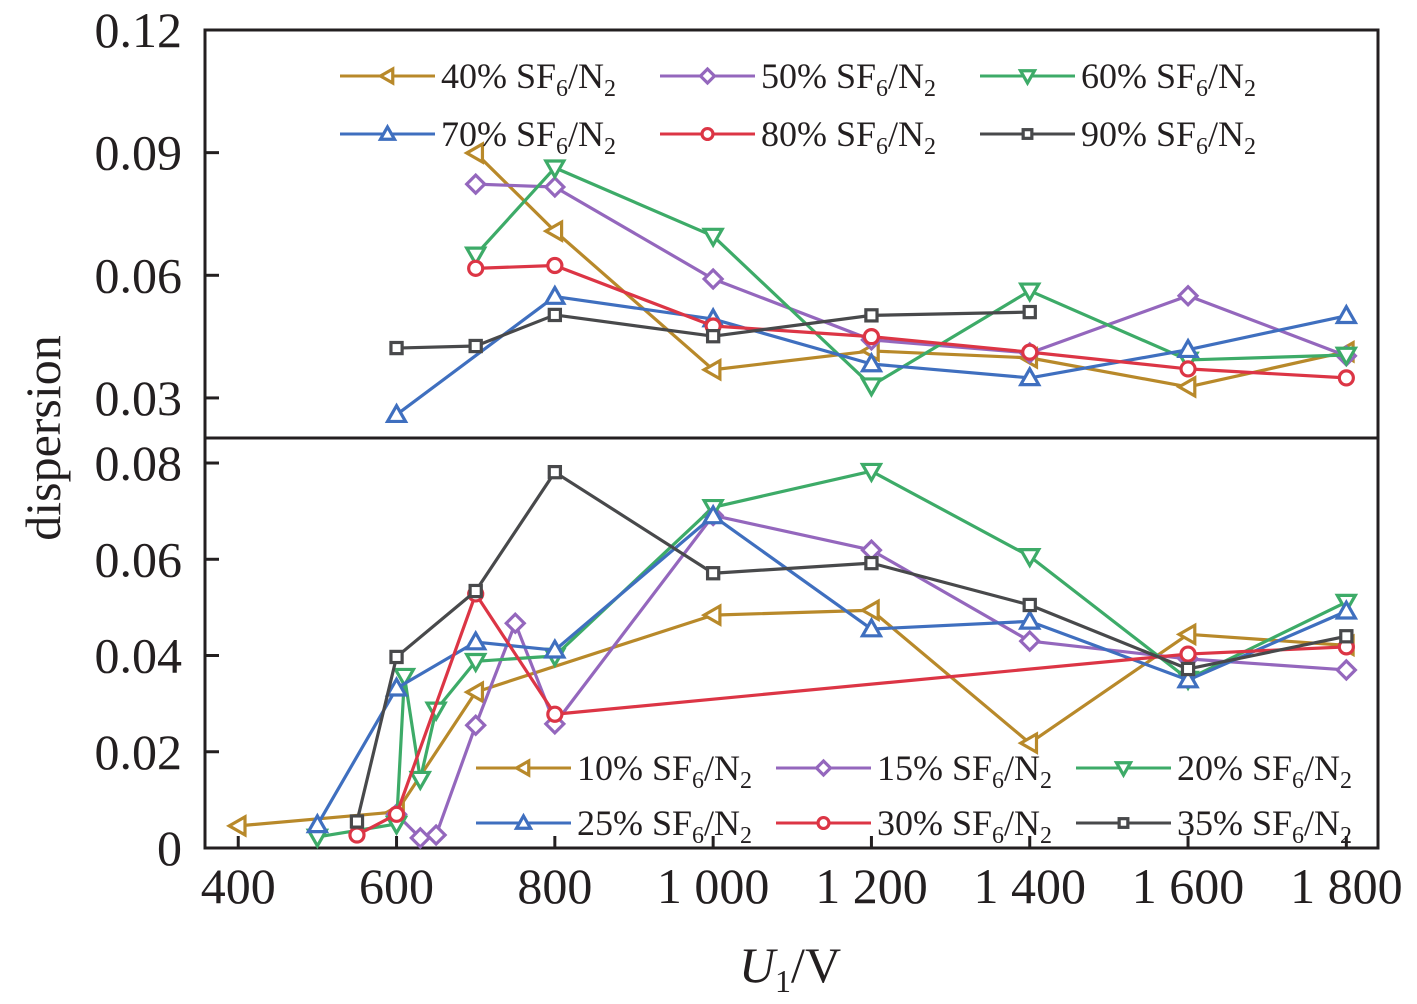 The image size is (1417, 1004). I want to click on x-tick-label: 1 000, so click(713, 886).